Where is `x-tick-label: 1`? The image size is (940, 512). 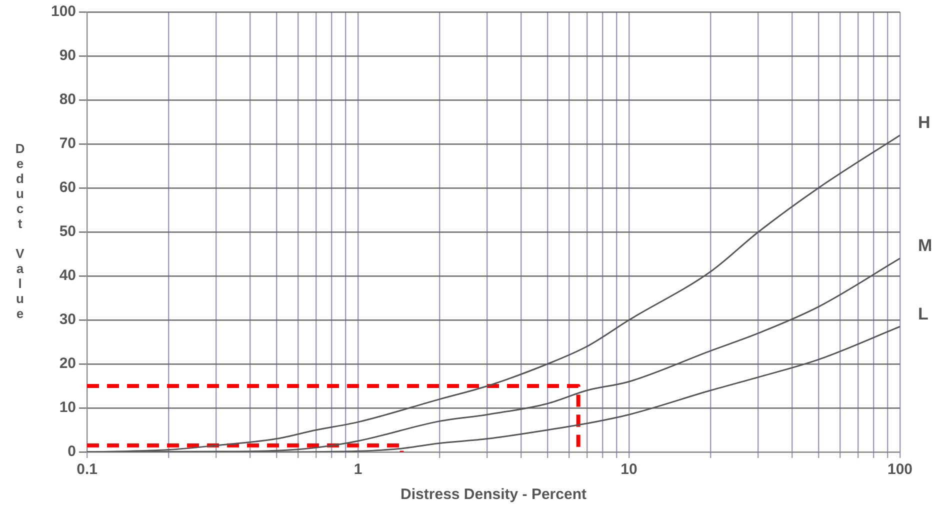 x-tick-label: 1 is located at coordinates (358, 469).